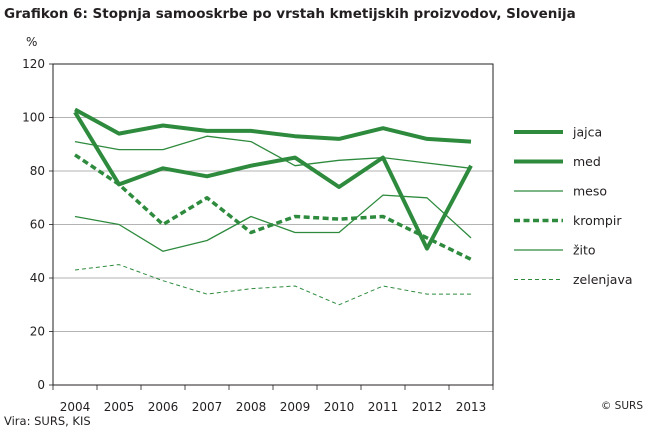  What do you see at coordinates (584, 250) in the screenshot?
I see `legend-label: žito` at bounding box center [584, 250].